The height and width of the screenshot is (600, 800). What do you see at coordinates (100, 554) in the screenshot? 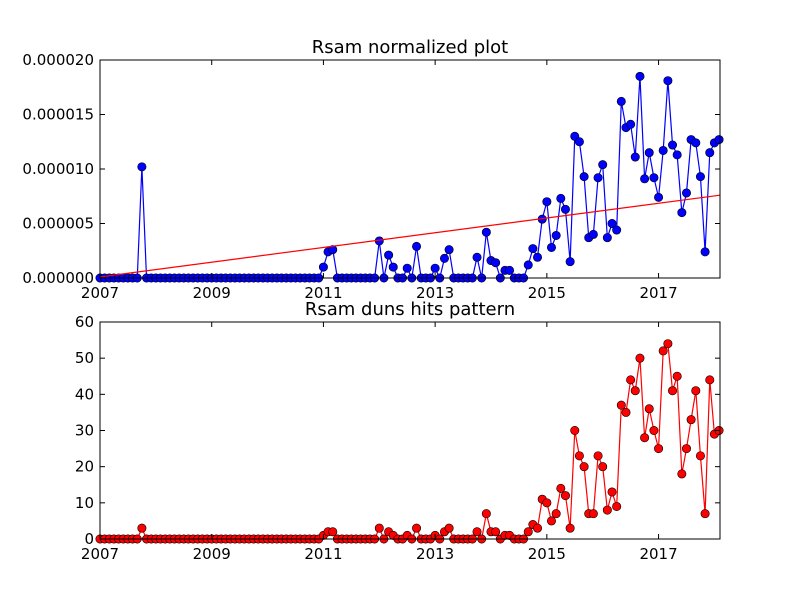
I see `bottom-x-tick-label: 2007` at bounding box center [100, 554].